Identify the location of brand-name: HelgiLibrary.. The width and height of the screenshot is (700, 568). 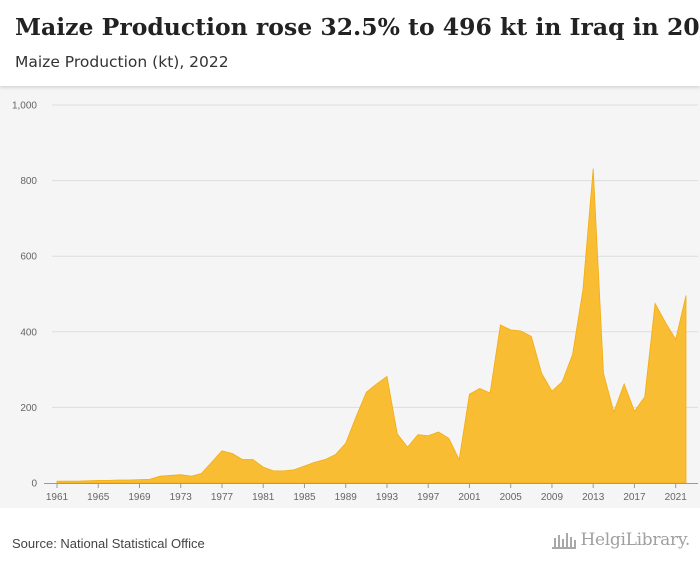
(635, 540).